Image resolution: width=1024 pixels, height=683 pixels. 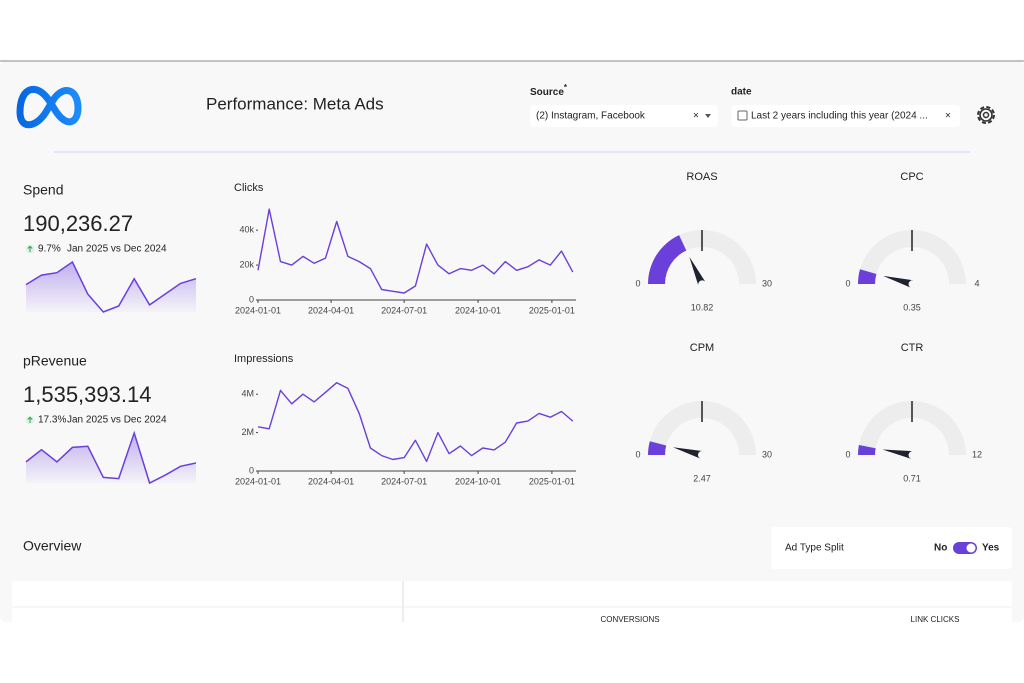 What do you see at coordinates (912, 307) in the screenshot?
I see `gauge-value: 0.35` at bounding box center [912, 307].